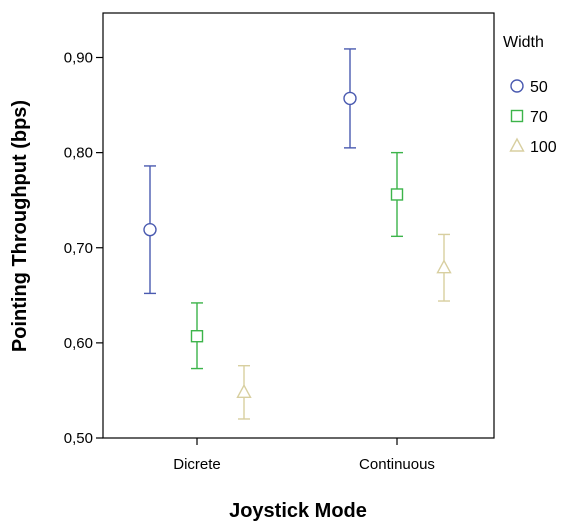 The image size is (566, 525). Describe the element at coordinates (78, 248) in the screenshot. I see `y-tick-label: 0,70` at that location.